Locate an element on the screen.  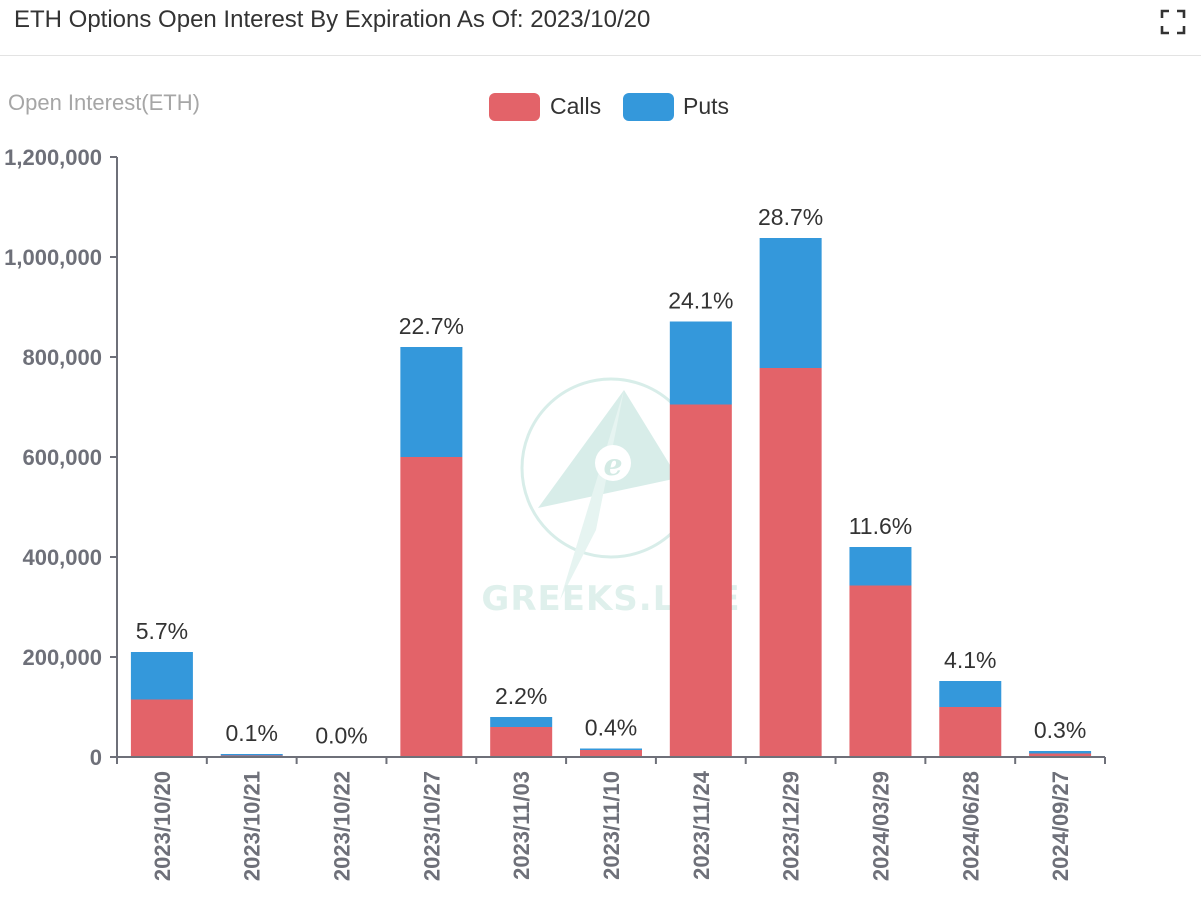
x-tick-label: 2023/11/24 is located at coordinates (701, 825).